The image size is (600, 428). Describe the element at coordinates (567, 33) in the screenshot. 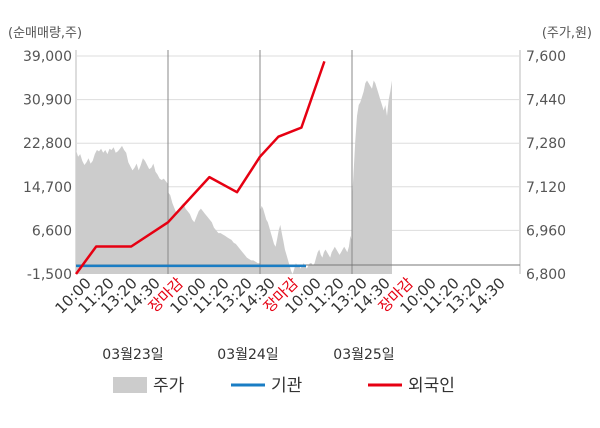

I see `right-axis-label: (주가,원)` at that location.